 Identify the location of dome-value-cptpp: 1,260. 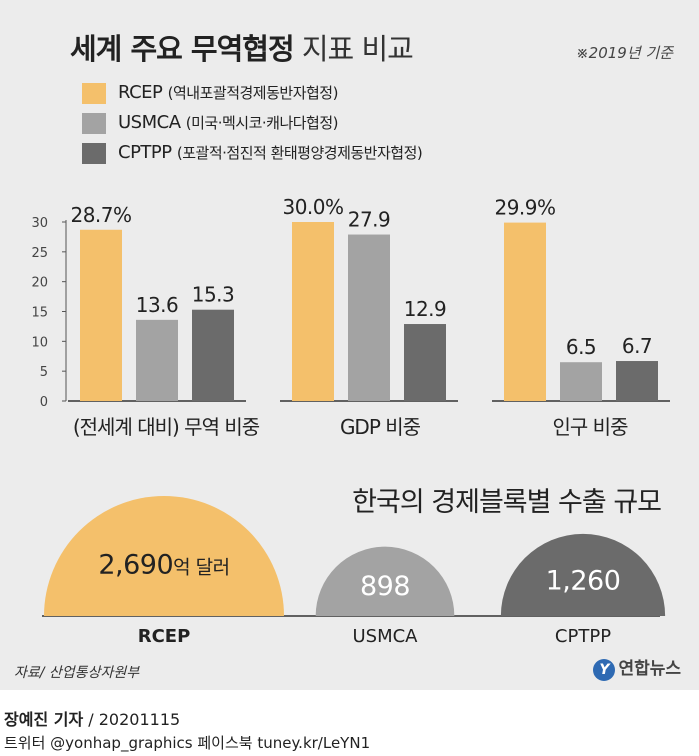
(583, 581).